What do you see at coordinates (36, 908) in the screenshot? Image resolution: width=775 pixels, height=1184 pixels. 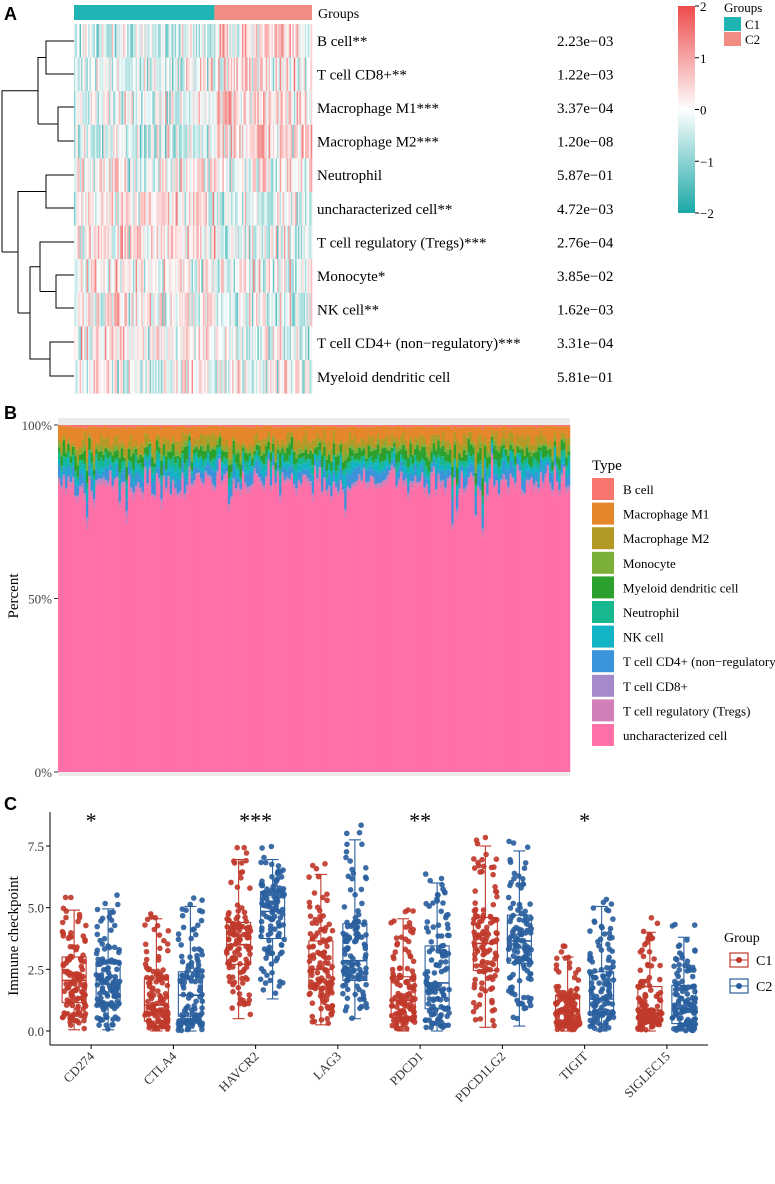 I see `boxplot-y-tick-label: 5.0` at bounding box center [36, 908].